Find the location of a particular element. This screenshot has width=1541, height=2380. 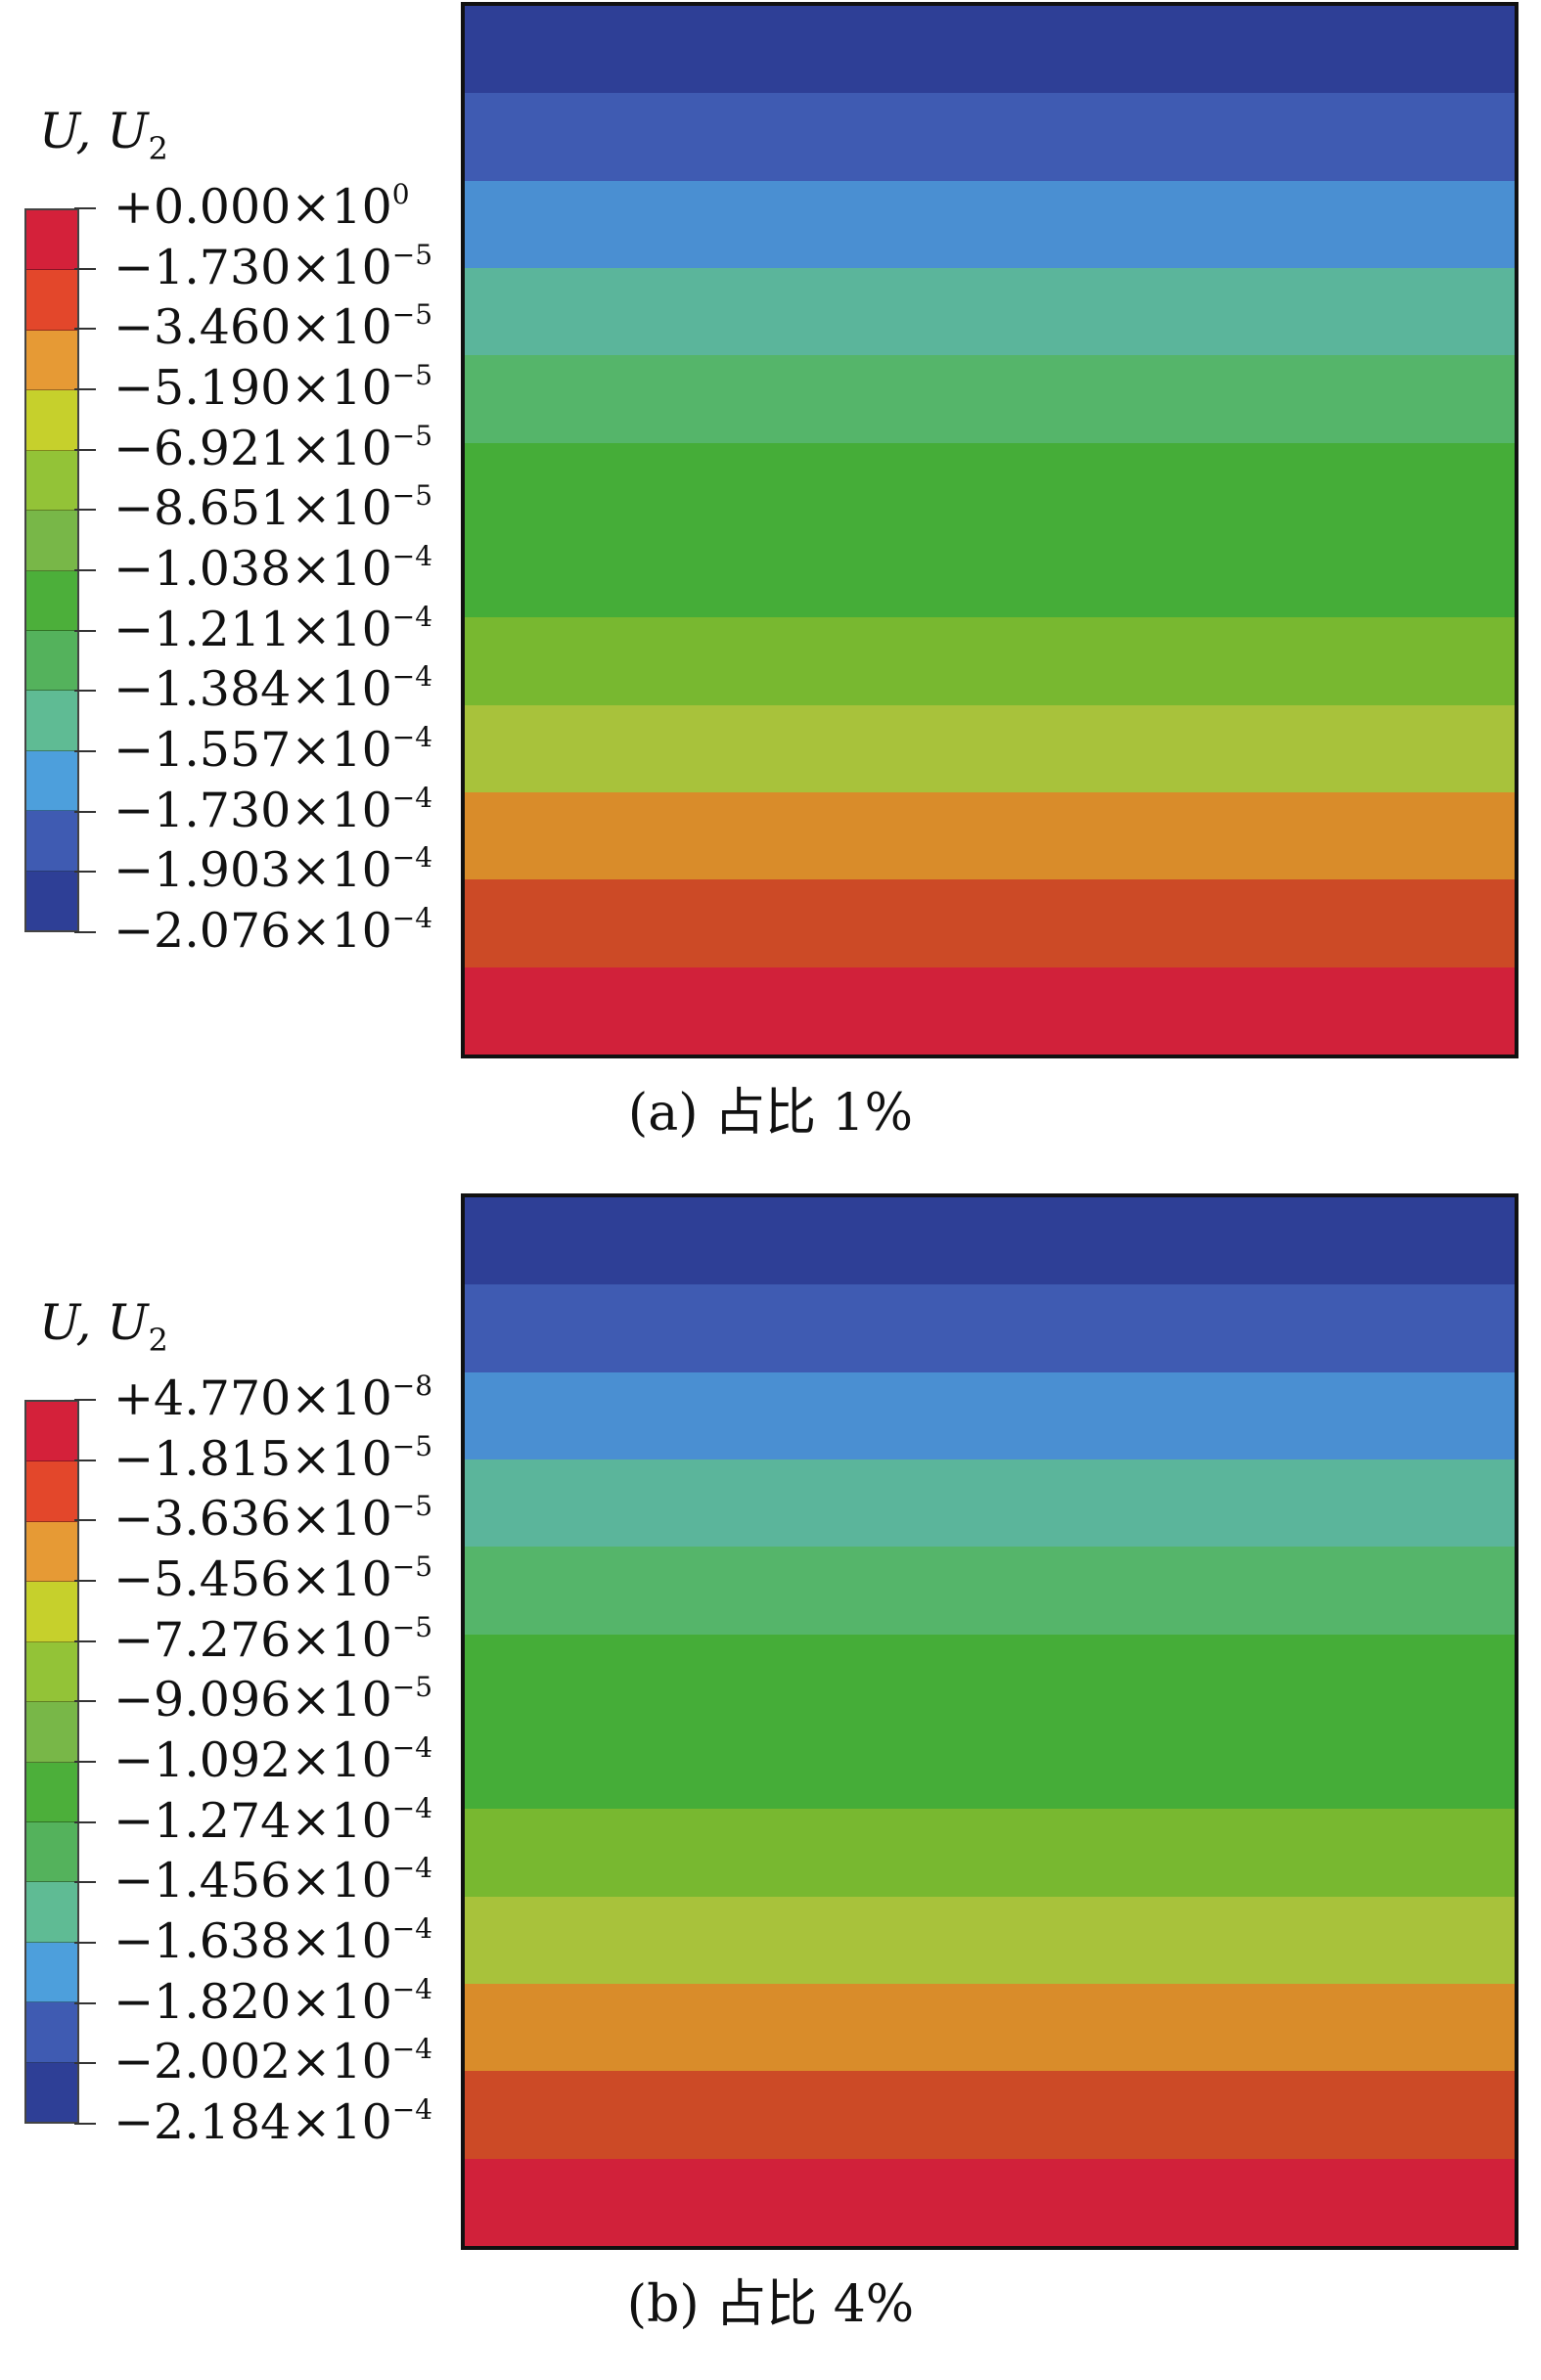

tick-label-mantissa: −6.921×10 is located at coordinates (252, 448).